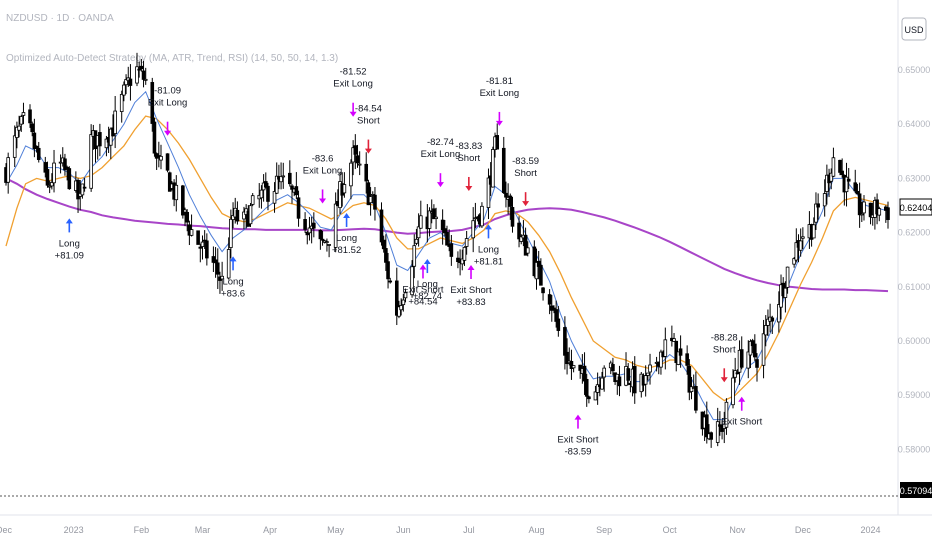  Describe the element at coordinates (233, 293) in the screenshot. I see `marker-label: +83.6` at that location.